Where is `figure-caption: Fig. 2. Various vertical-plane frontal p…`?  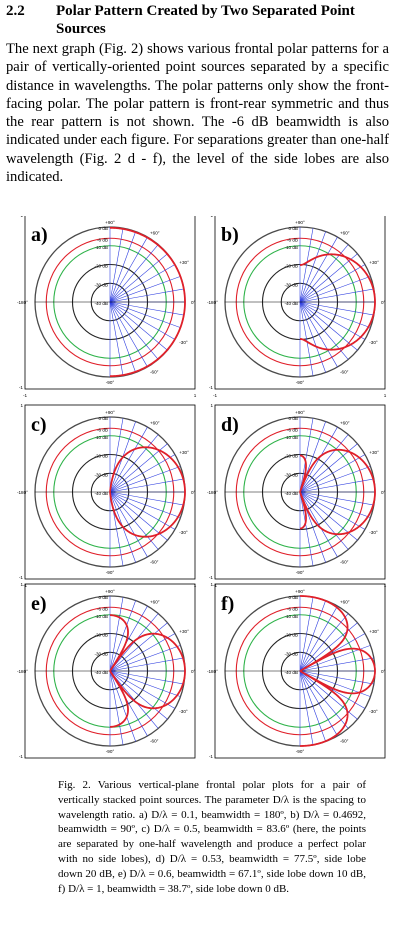 figure-caption: Fig. 2. Various vertical-plane frontal p… is located at coordinates (212, 837).